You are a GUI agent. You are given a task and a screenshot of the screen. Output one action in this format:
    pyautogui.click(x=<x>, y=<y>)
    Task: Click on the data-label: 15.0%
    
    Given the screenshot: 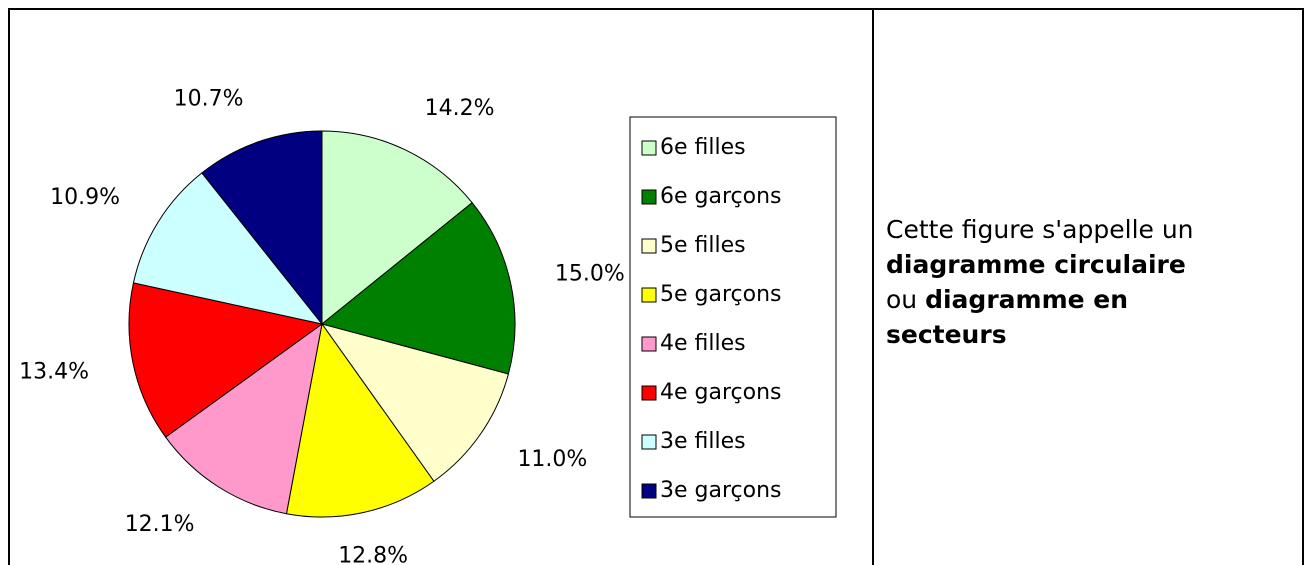 What is the action you would take?
    pyautogui.click(x=590, y=274)
    